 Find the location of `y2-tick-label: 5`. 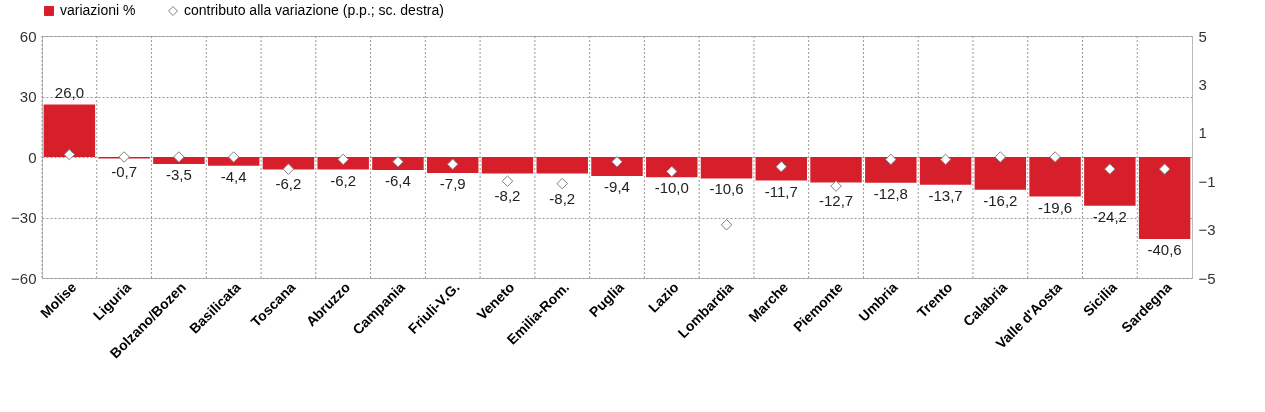

y2-tick-label: 5 is located at coordinates (1202, 36).